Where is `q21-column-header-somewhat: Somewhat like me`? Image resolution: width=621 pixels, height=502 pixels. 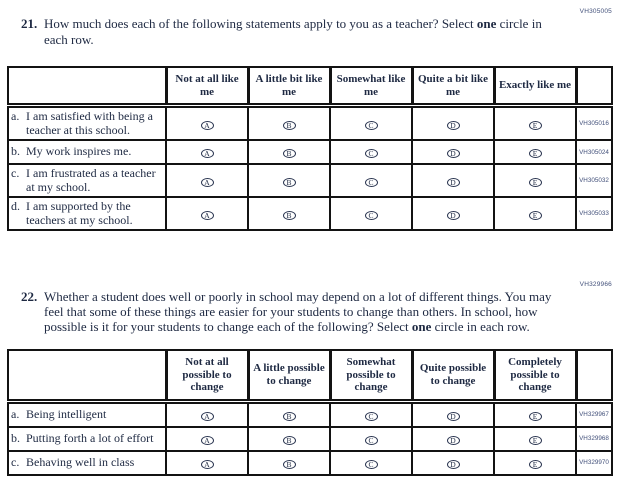 q21-column-header-somewhat: Somewhat like me is located at coordinates (370, 87).